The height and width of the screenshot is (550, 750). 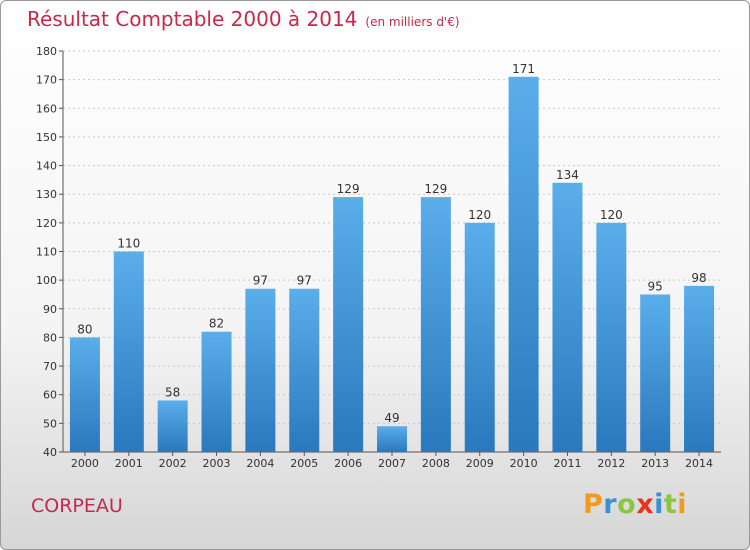 What do you see at coordinates (435, 189) in the screenshot?
I see `value-label-2008: 129` at bounding box center [435, 189].